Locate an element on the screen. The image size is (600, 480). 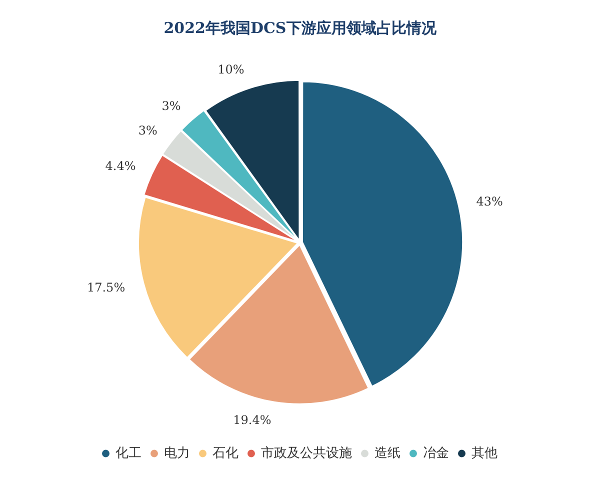
data-label: 19.4% is located at coordinates (252, 420).